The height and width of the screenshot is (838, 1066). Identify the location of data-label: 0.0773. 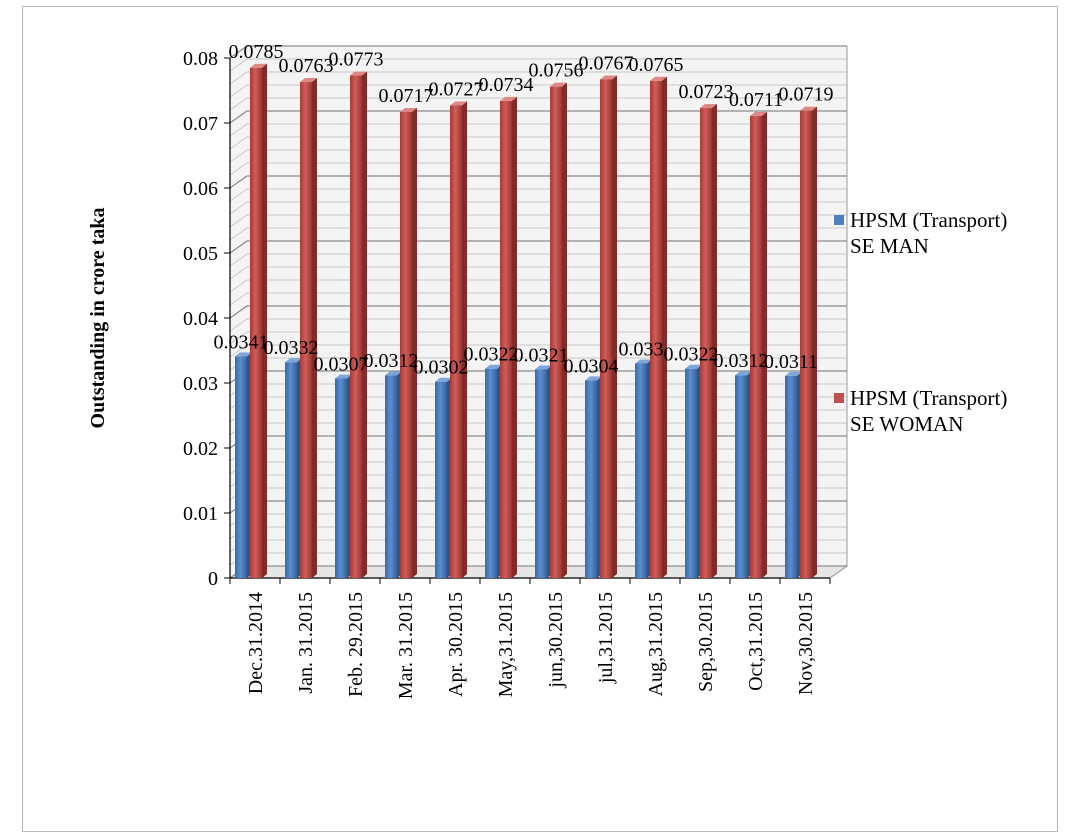
(356, 60).